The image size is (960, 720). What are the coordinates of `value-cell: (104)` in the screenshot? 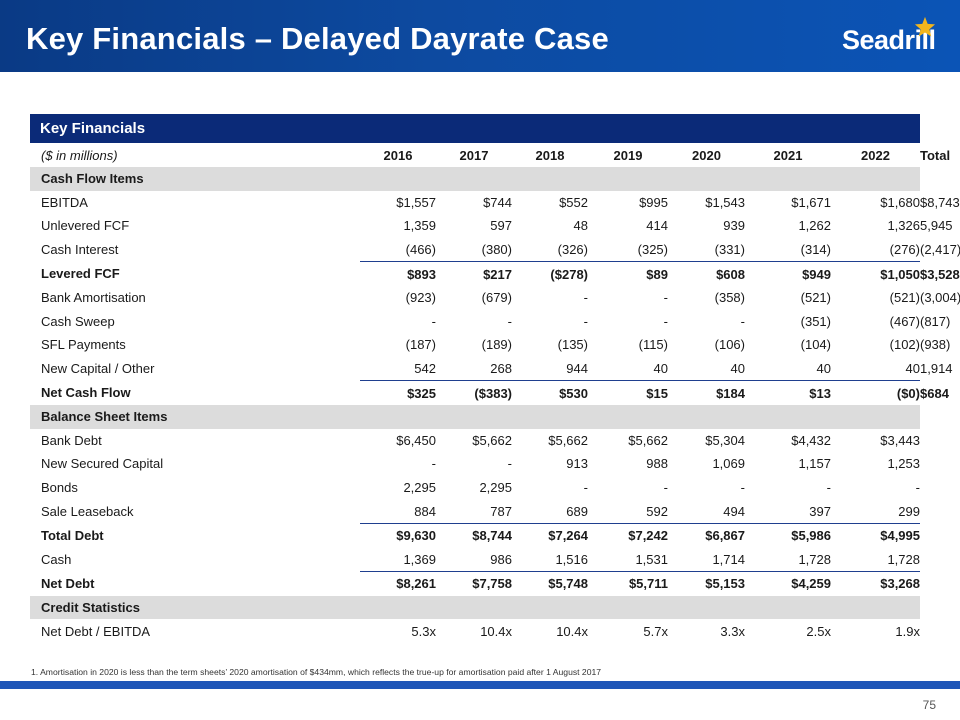 It's located at (815, 345).